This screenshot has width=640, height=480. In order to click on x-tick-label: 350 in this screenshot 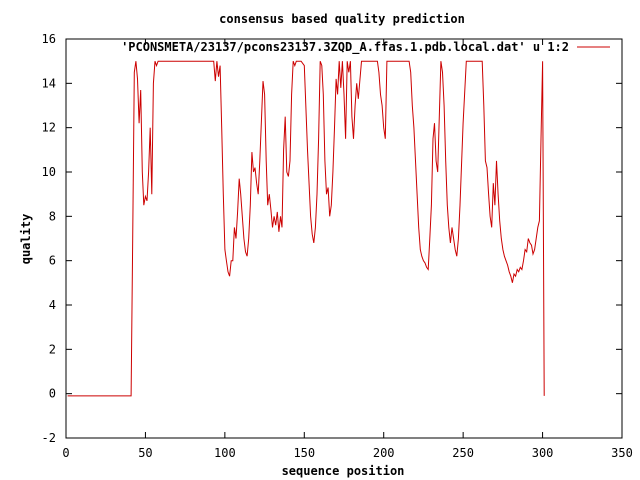, I will do `click(622, 453)`.